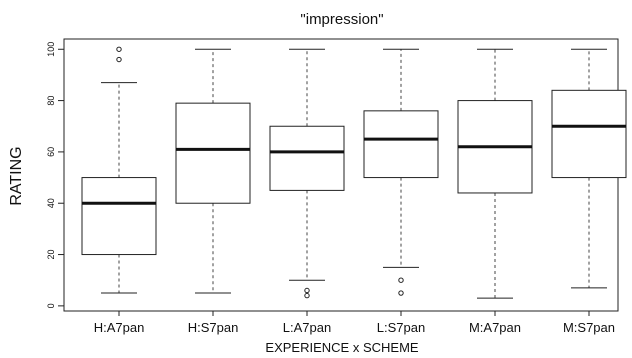  What do you see at coordinates (307, 327) in the screenshot?
I see `x-tick-label: L:A7pan` at bounding box center [307, 327].